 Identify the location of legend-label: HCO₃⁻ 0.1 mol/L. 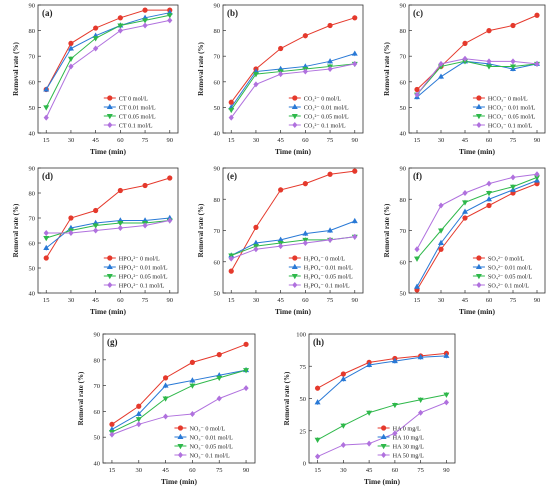
(510, 125).